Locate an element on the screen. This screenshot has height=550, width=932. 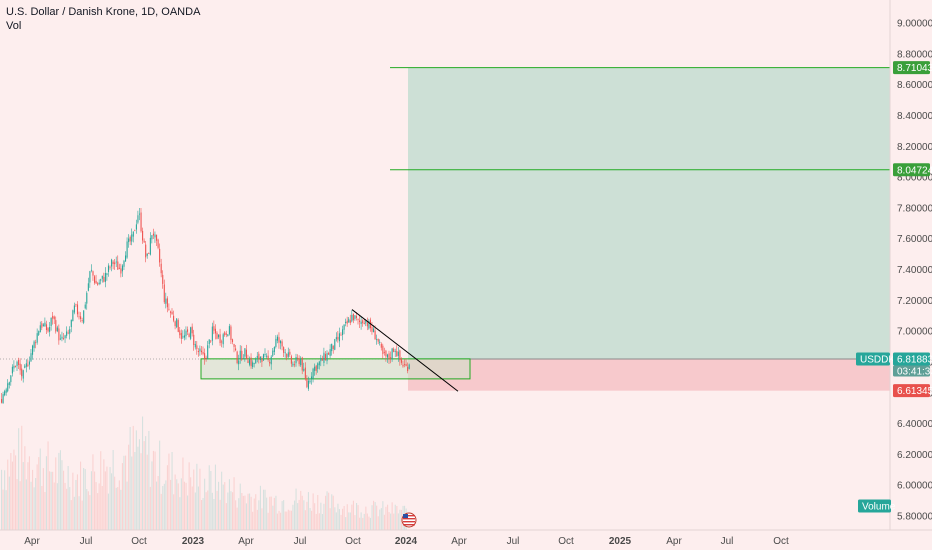
symbol-badge-text: USDDKK is located at coordinates (881, 360).